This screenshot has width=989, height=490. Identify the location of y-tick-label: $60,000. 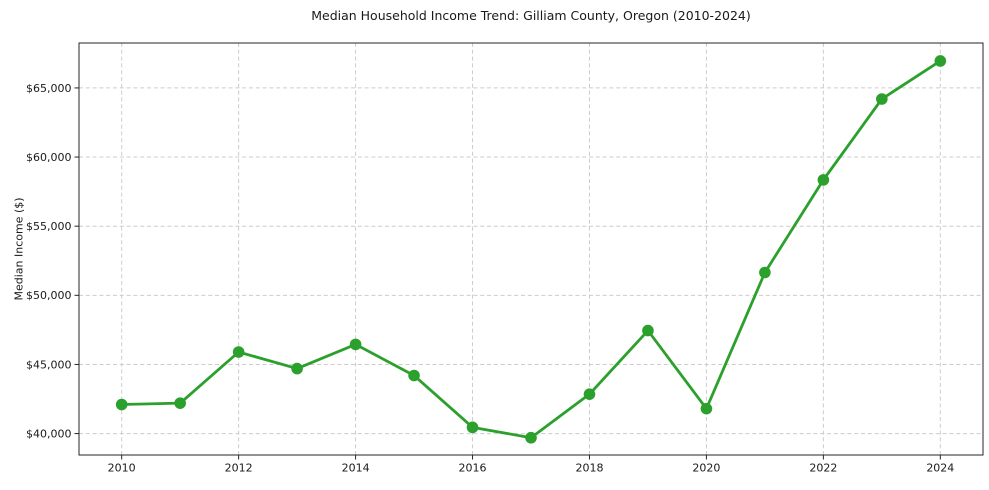
(49, 157).